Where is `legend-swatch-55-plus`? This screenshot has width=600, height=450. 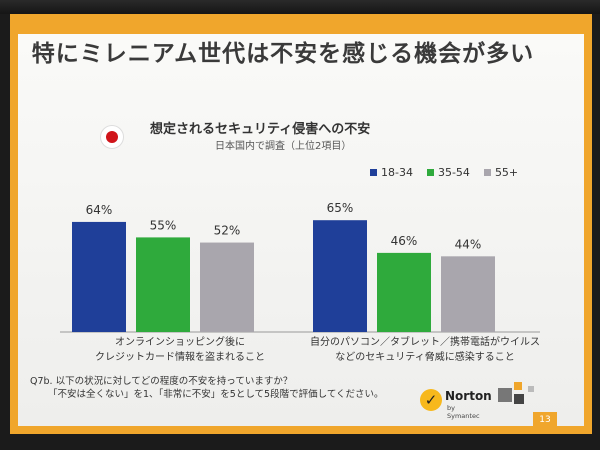 legend-swatch-55-plus is located at coordinates (487, 172).